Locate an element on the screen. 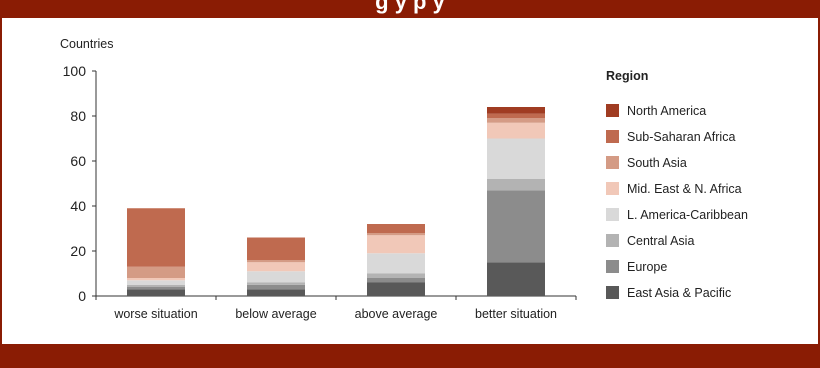  y-tick-label: 80 is located at coordinates (78, 116).